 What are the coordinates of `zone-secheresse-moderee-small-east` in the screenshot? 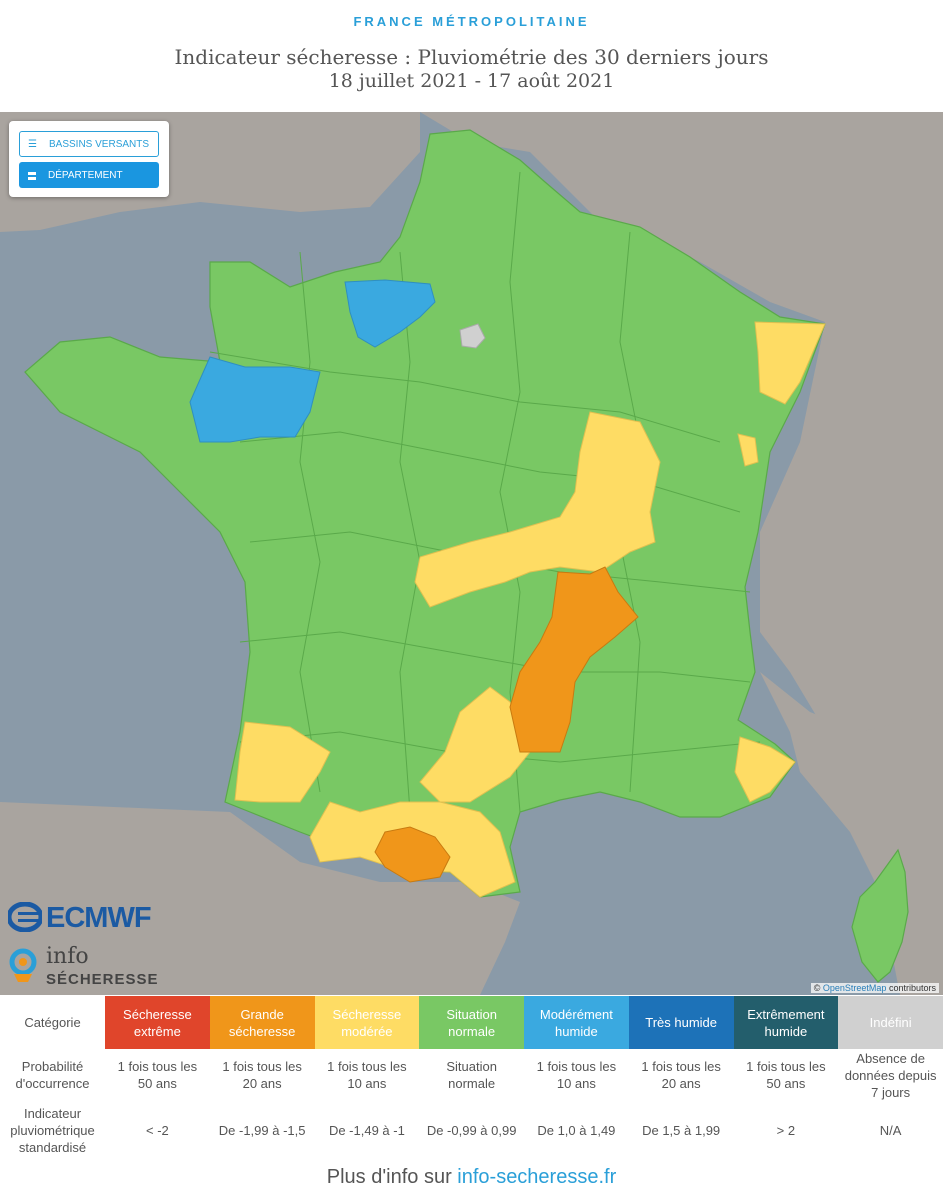 It's located at (748, 450).